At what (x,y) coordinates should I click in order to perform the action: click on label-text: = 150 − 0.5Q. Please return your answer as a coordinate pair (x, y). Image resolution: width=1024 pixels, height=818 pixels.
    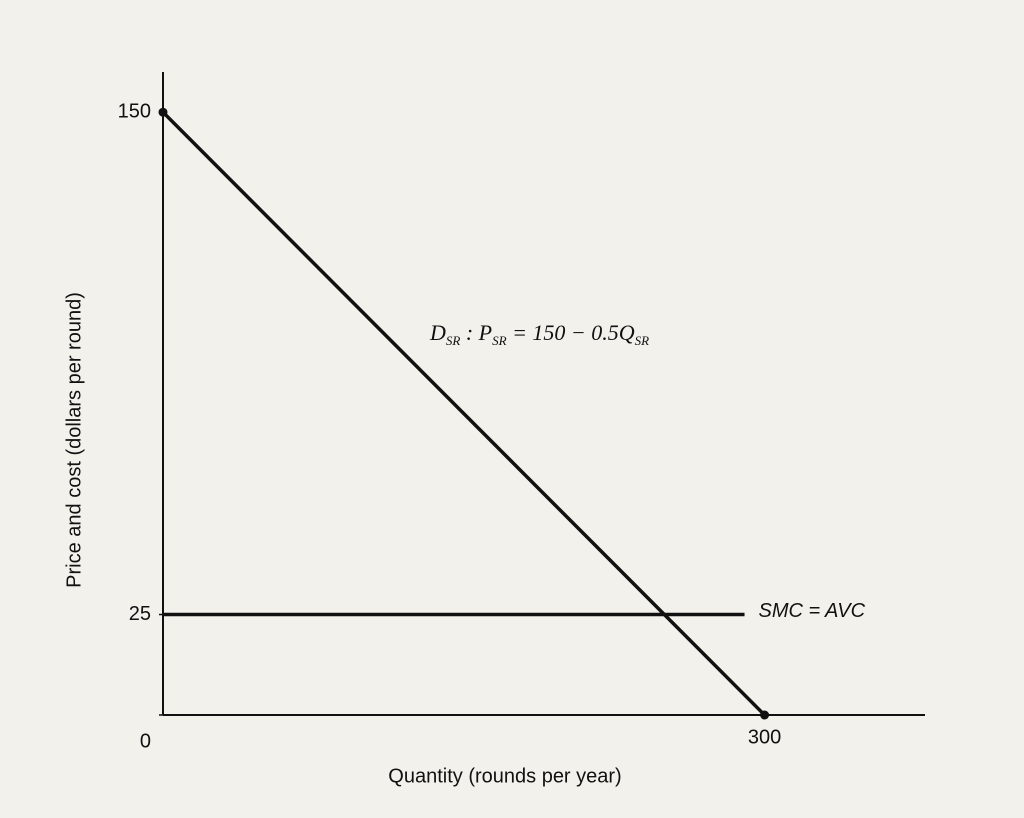
    Looking at the image, I should click on (571, 332).